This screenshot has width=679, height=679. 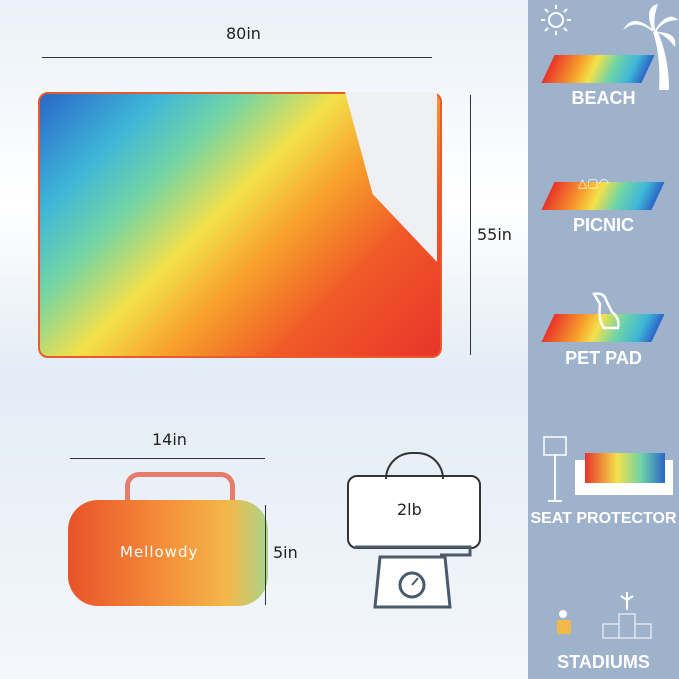 I want to click on use-label-pet-pad: PET PAD, so click(x=603, y=358).